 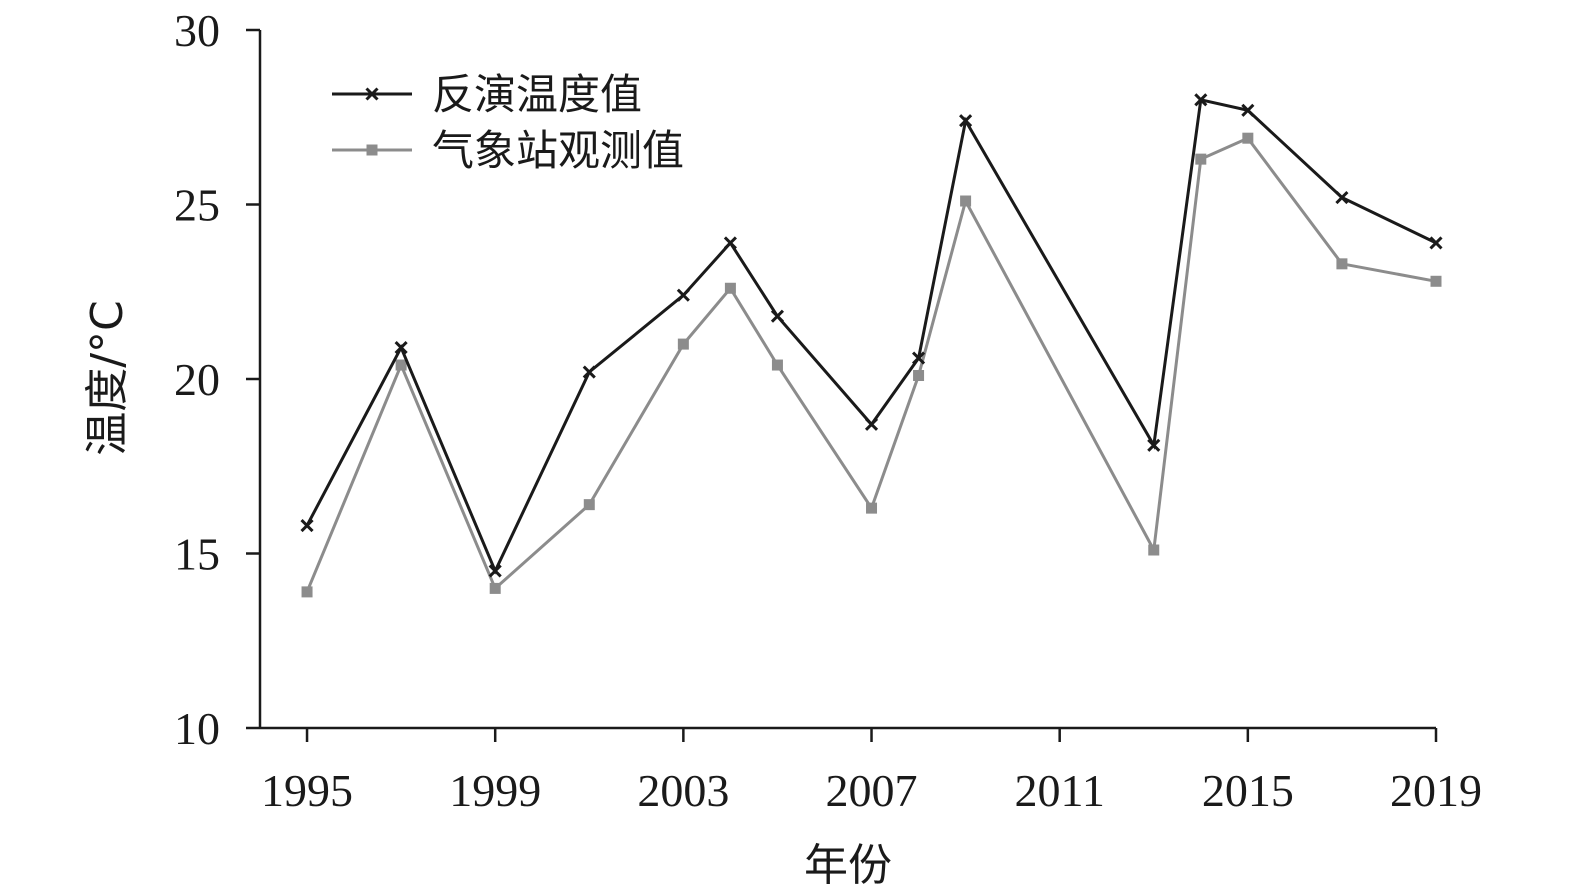 What do you see at coordinates (848, 865) in the screenshot?
I see `x-axis-title: 年份` at bounding box center [848, 865].